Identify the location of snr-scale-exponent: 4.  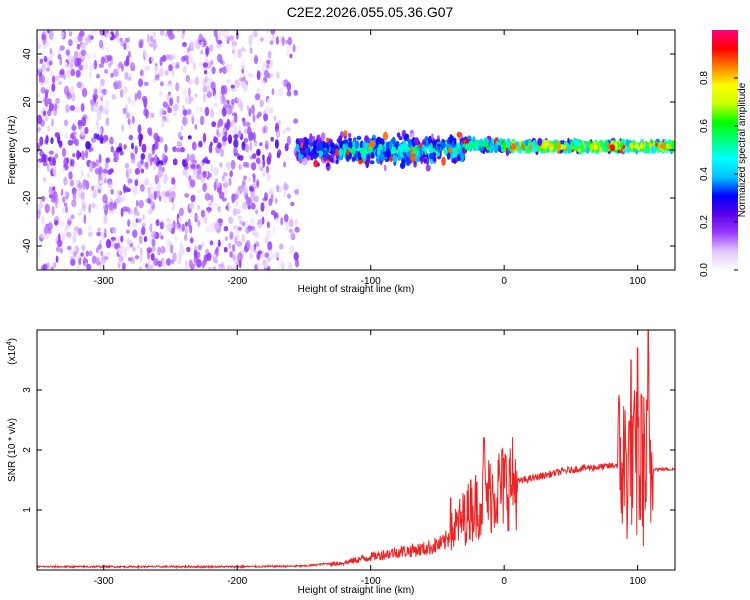
(9, 343).